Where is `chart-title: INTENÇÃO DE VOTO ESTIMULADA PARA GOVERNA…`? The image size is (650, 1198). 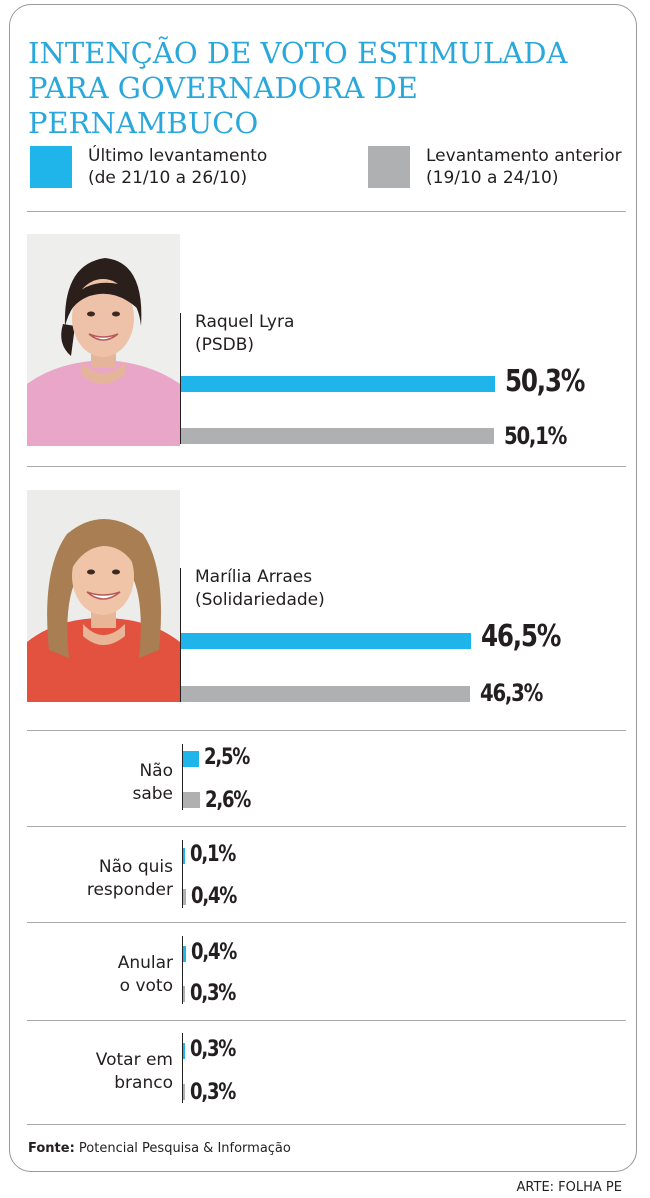 chart-title: INTENÇÃO DE VOTO ESTIMULADA PARA GOVERNA… is located at coordinates (298, 88).